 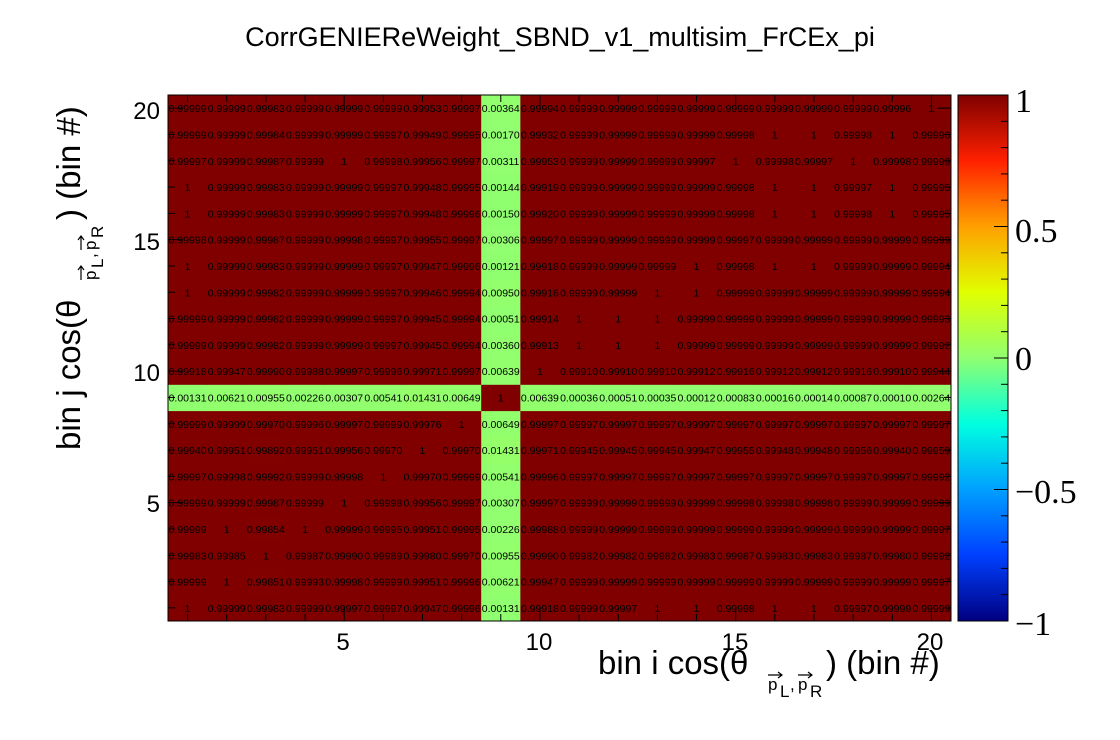 What do you see at coordinates (618, 530) in the screenshot?
I see `heatmap-cell-label-12-4: 0.99999` at bounding box center [618, 530].